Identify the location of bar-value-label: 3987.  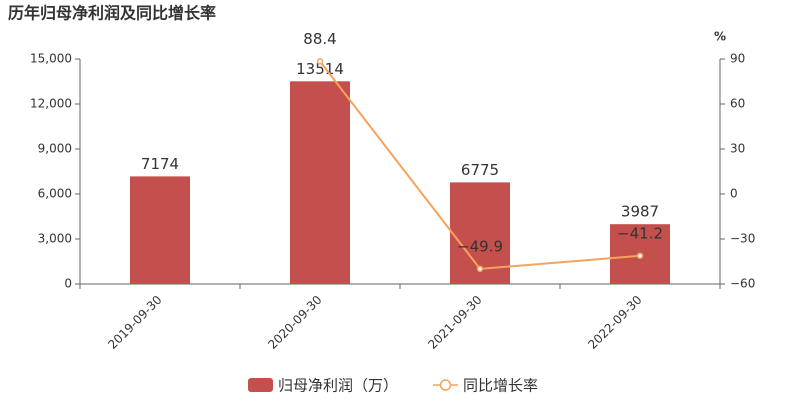
(640, 212).